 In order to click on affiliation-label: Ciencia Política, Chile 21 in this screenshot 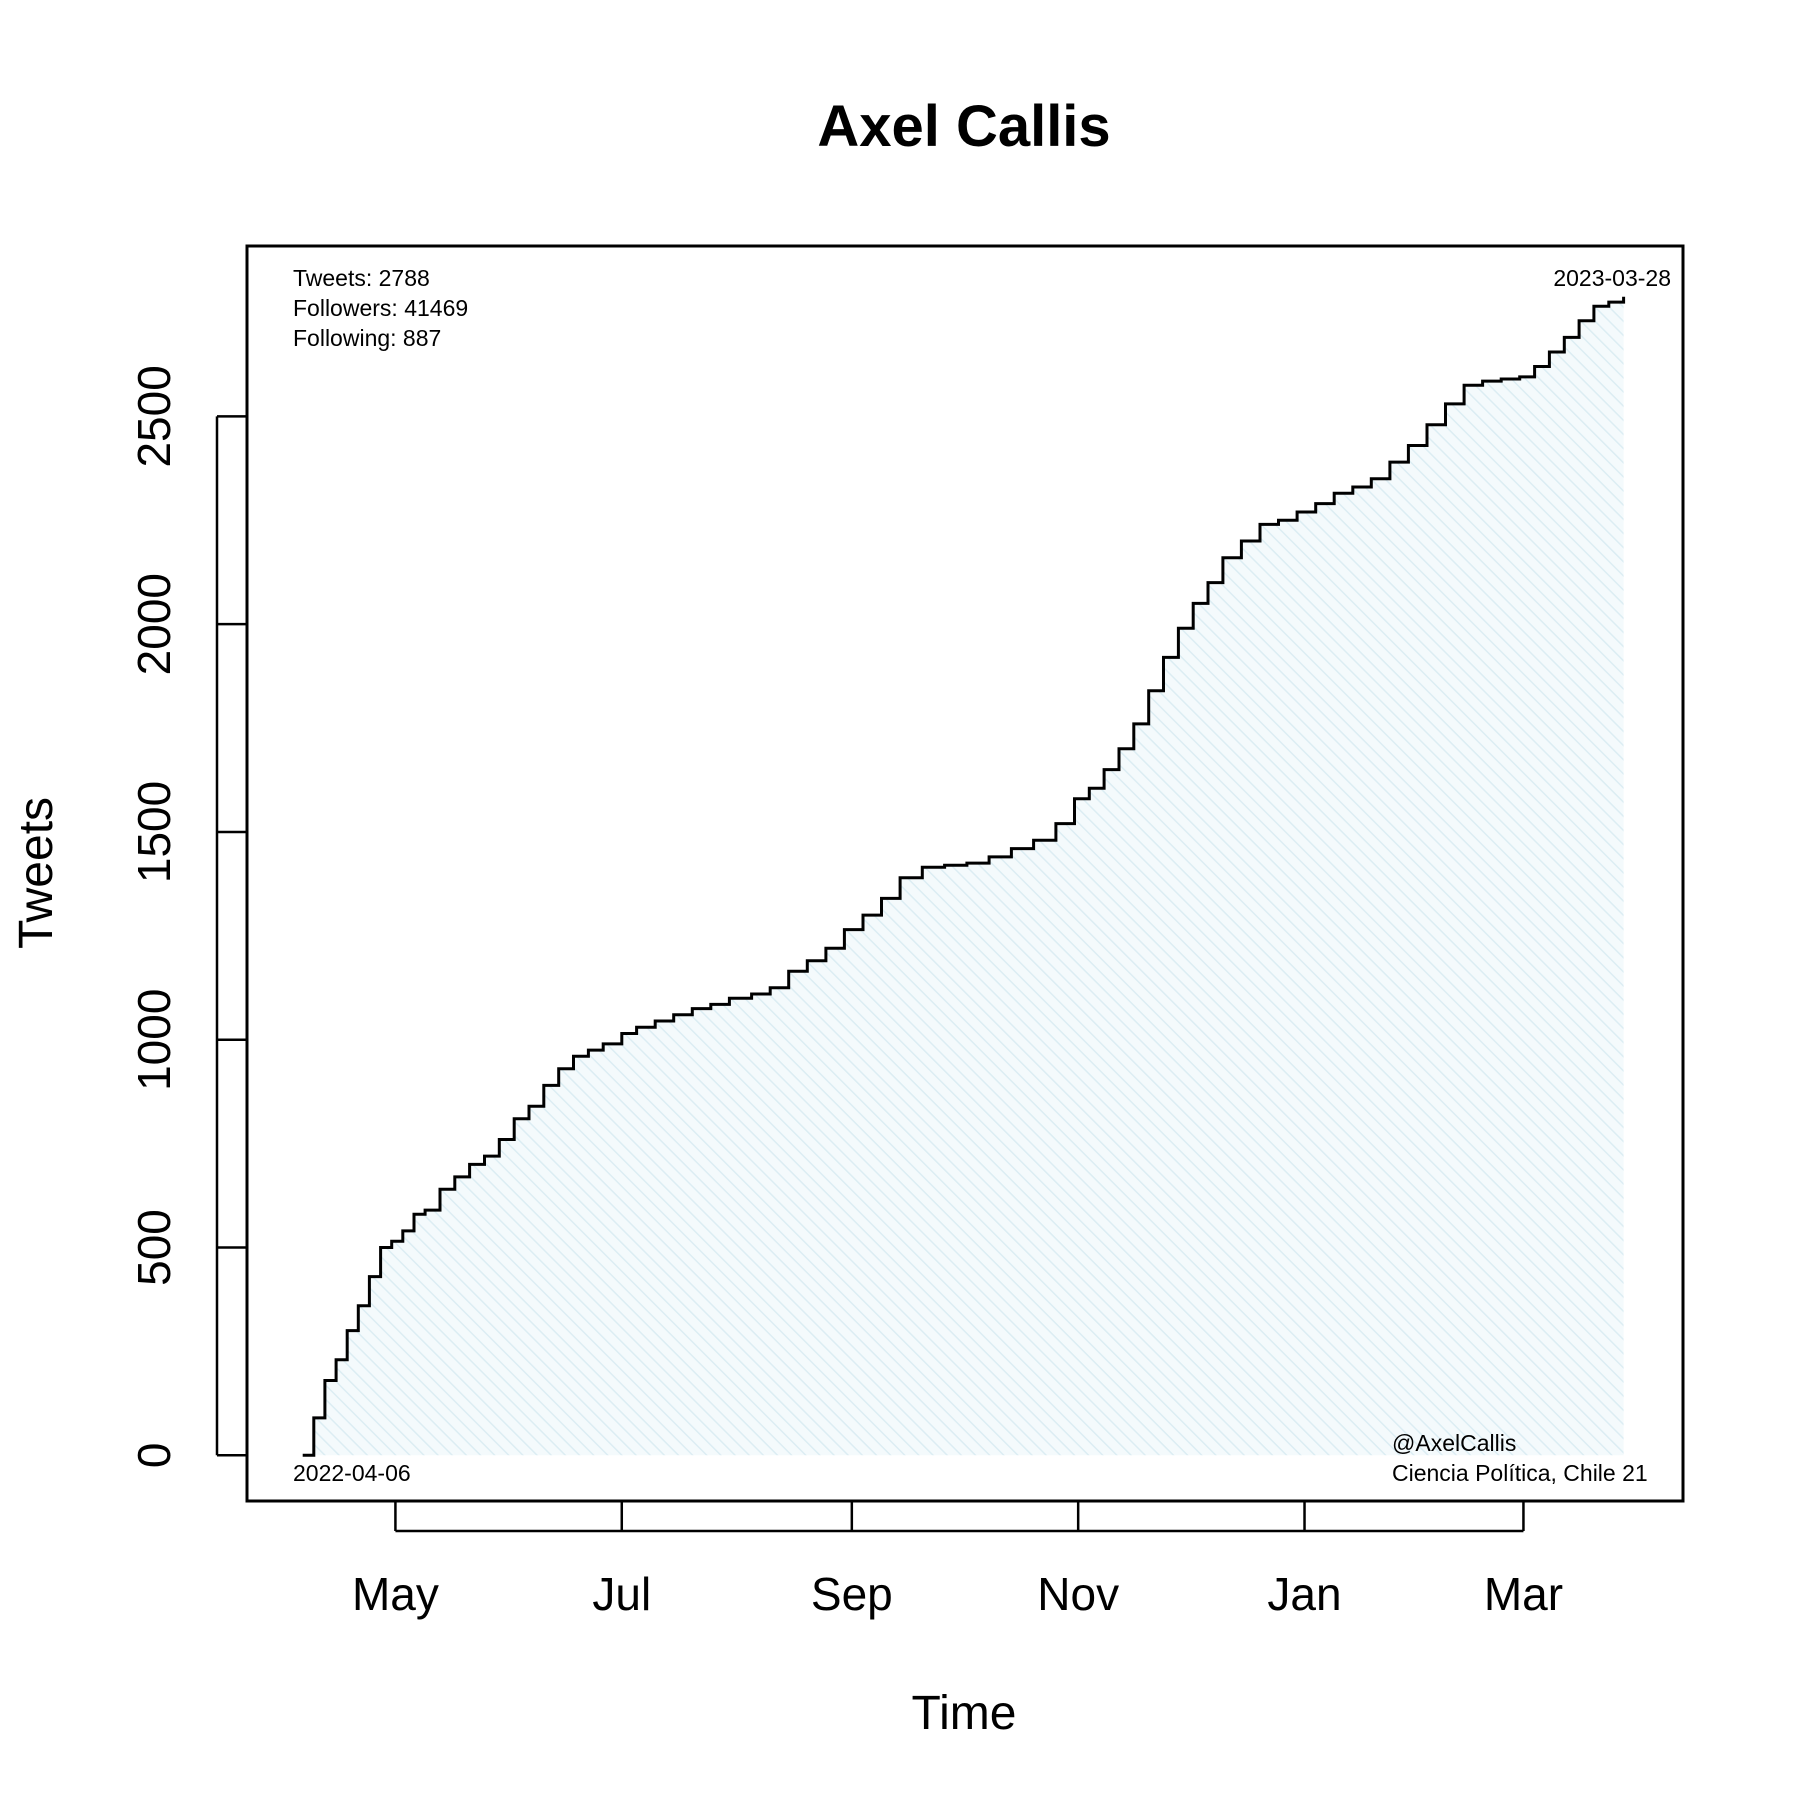, I will do `click(1520, 1473)`.